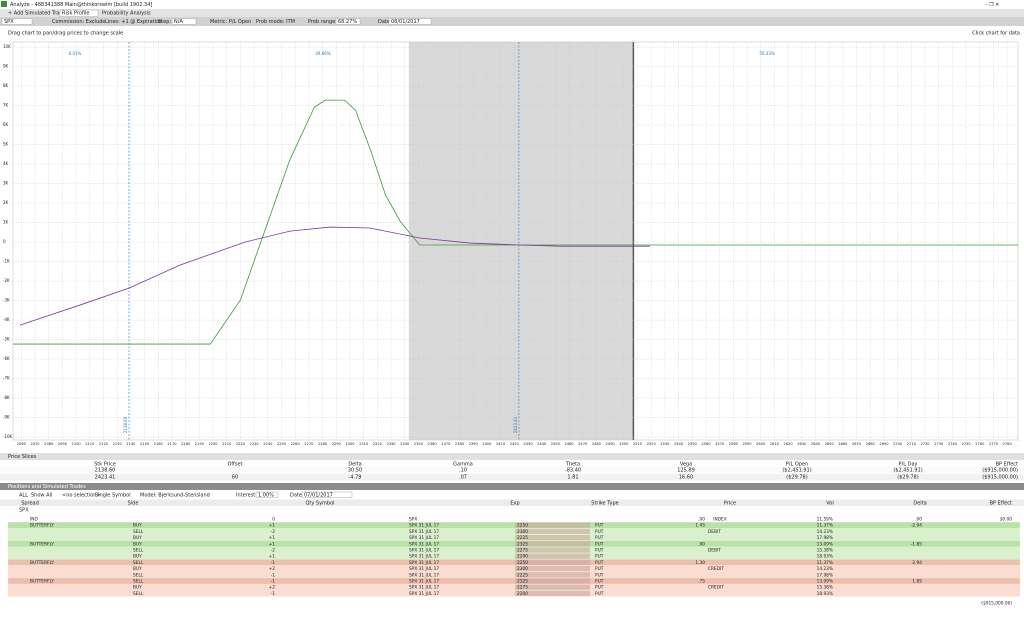  What do you see at coordinates (76, 14) in the screenshot?
I see `toolbar-tab: Risk Profile` at bounding box center [76, 14].